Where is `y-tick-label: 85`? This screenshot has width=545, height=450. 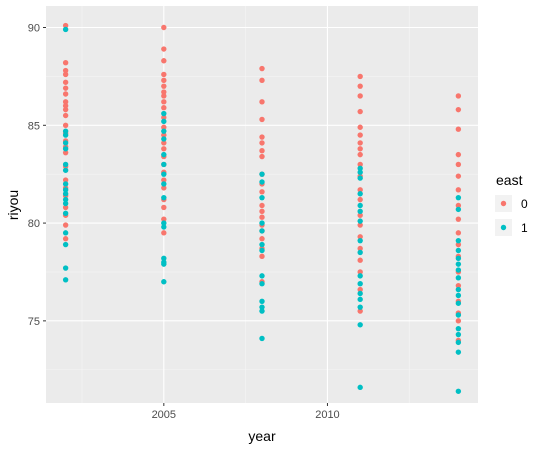 y-tick-label: 85 is located at coordinates (34, 126).